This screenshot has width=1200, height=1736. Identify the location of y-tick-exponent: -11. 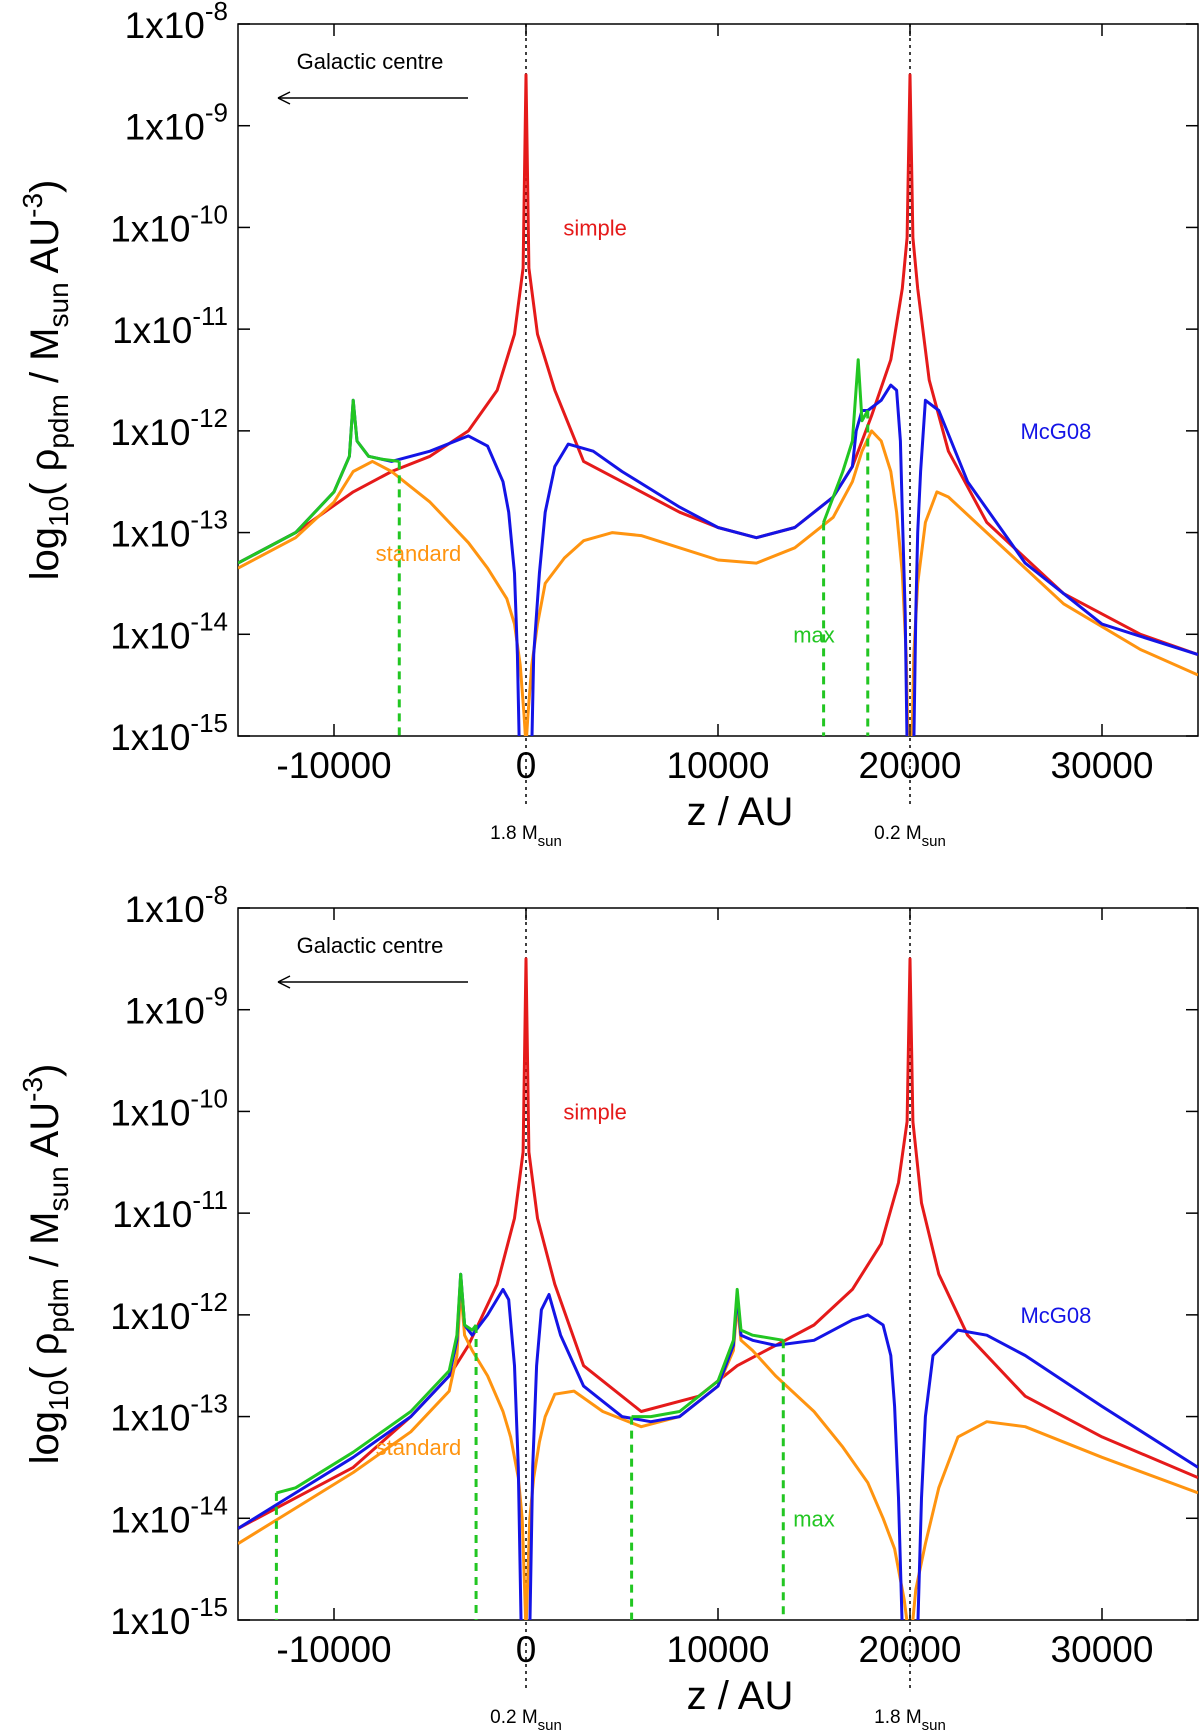
(210, 316).